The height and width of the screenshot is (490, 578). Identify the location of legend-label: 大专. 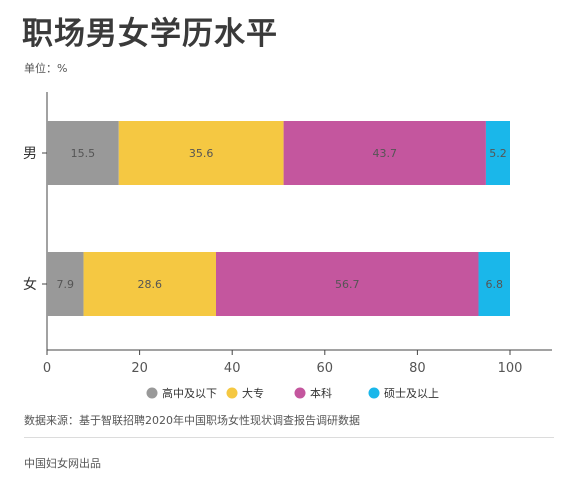
(253, 393).